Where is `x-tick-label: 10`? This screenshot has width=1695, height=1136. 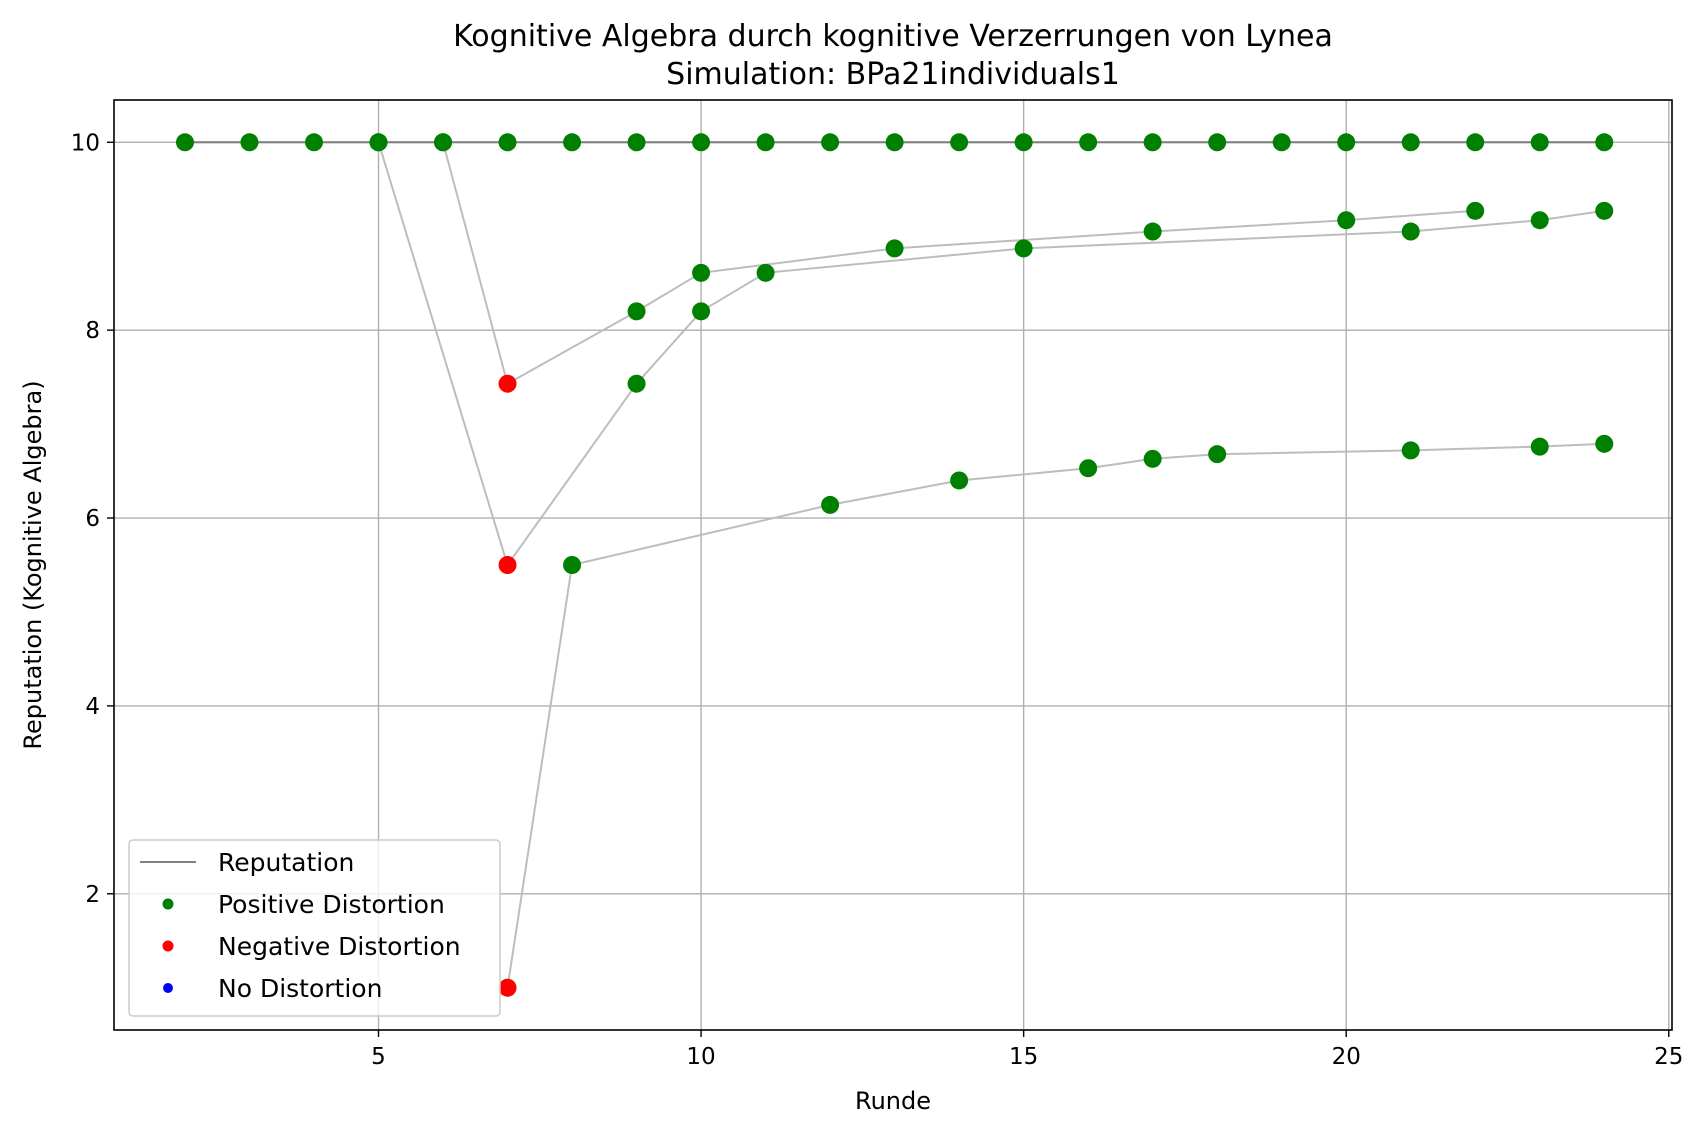
x-tick-label: 10 is located at coordinates (700, 1057).